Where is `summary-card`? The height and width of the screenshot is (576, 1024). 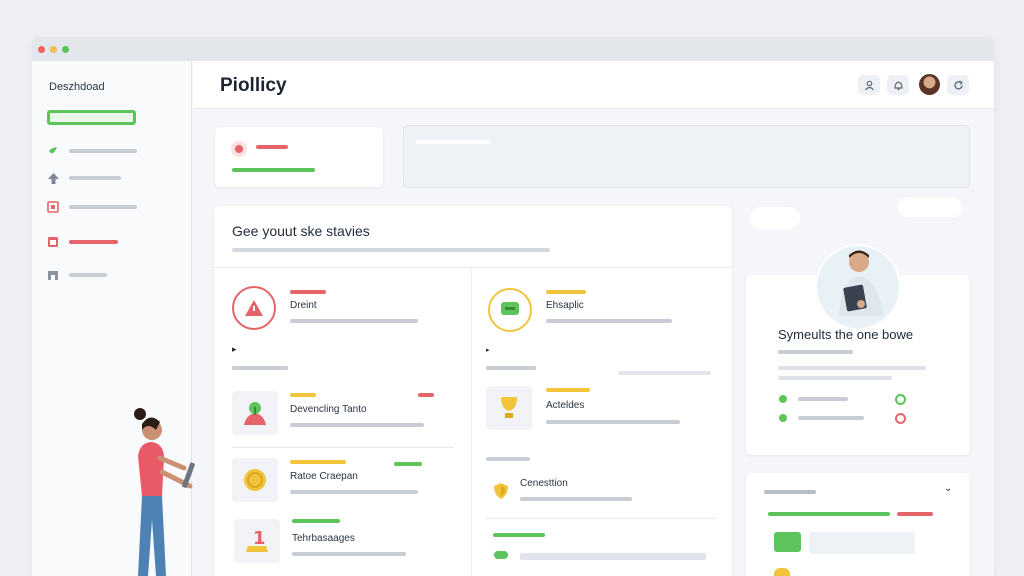 summary-card is located at coordinates (299, 157).